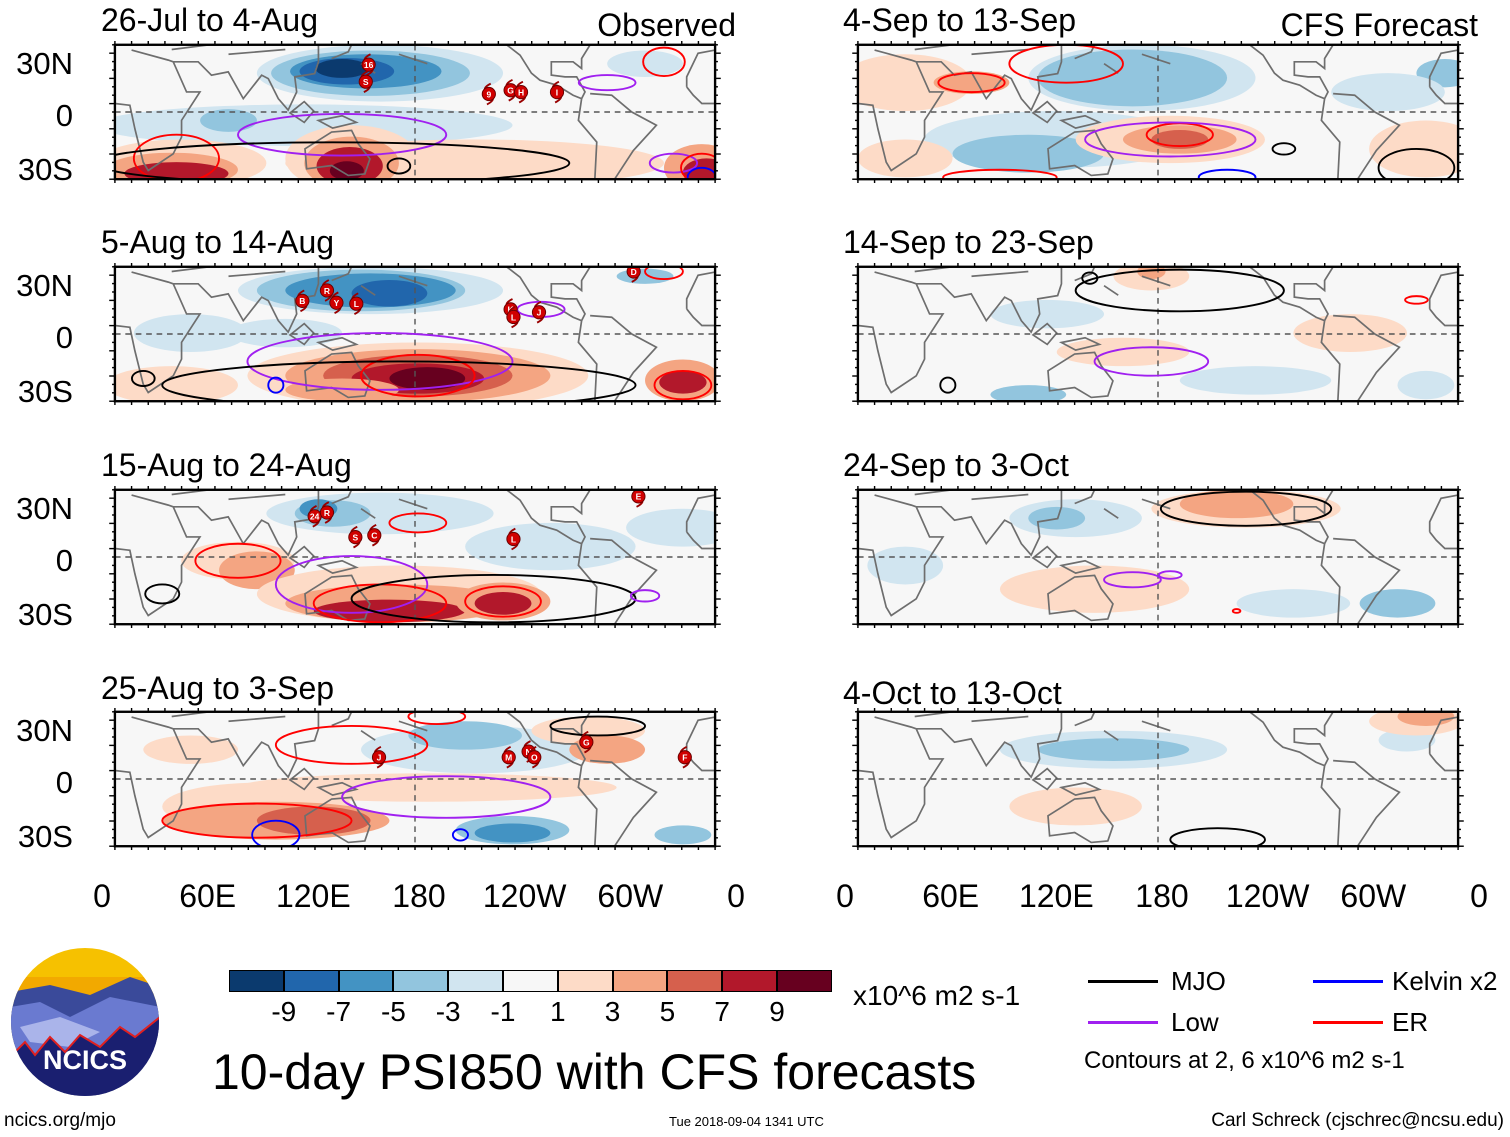 This screenshot has height=1137, width=1510. I want to click on map-panel-observed-2: BRY LKL JD, so click(415, 334).